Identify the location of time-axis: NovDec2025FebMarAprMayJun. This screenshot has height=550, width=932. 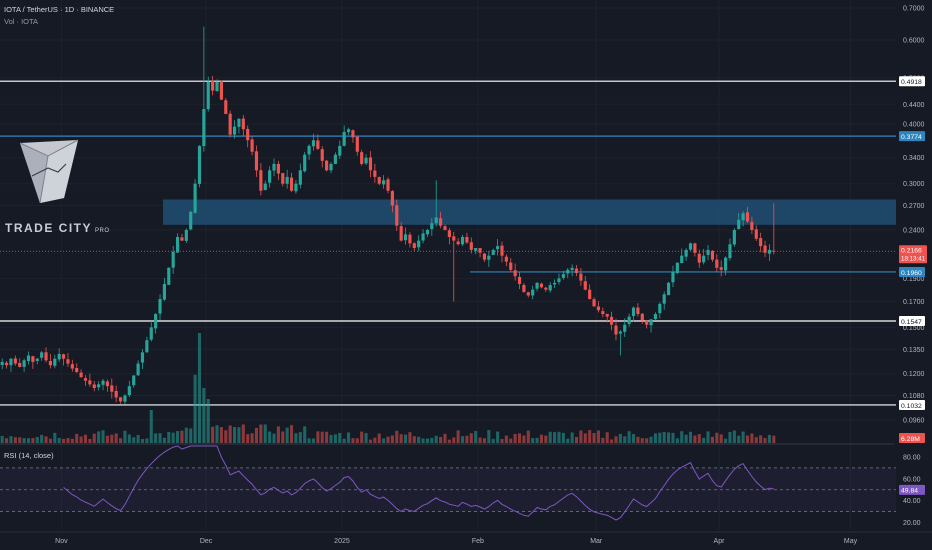
(466, 538).